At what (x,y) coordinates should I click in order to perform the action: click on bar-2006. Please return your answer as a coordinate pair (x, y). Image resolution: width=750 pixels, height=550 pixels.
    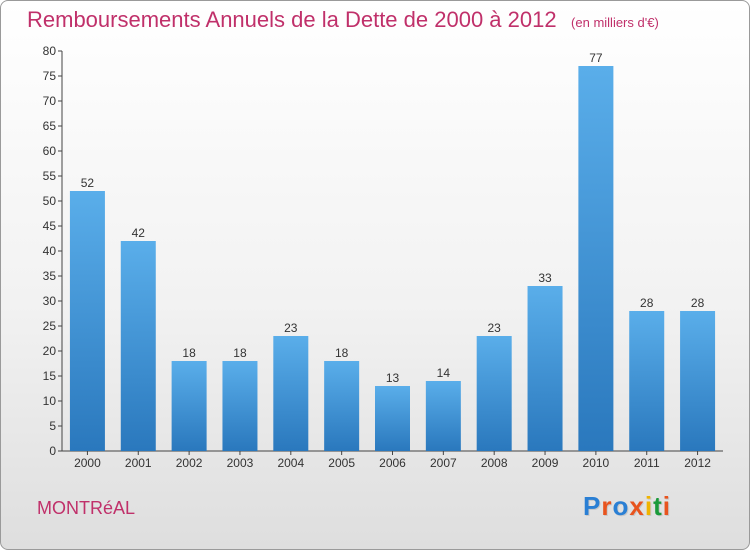
    Looking at the image, I should click on (392, 418).